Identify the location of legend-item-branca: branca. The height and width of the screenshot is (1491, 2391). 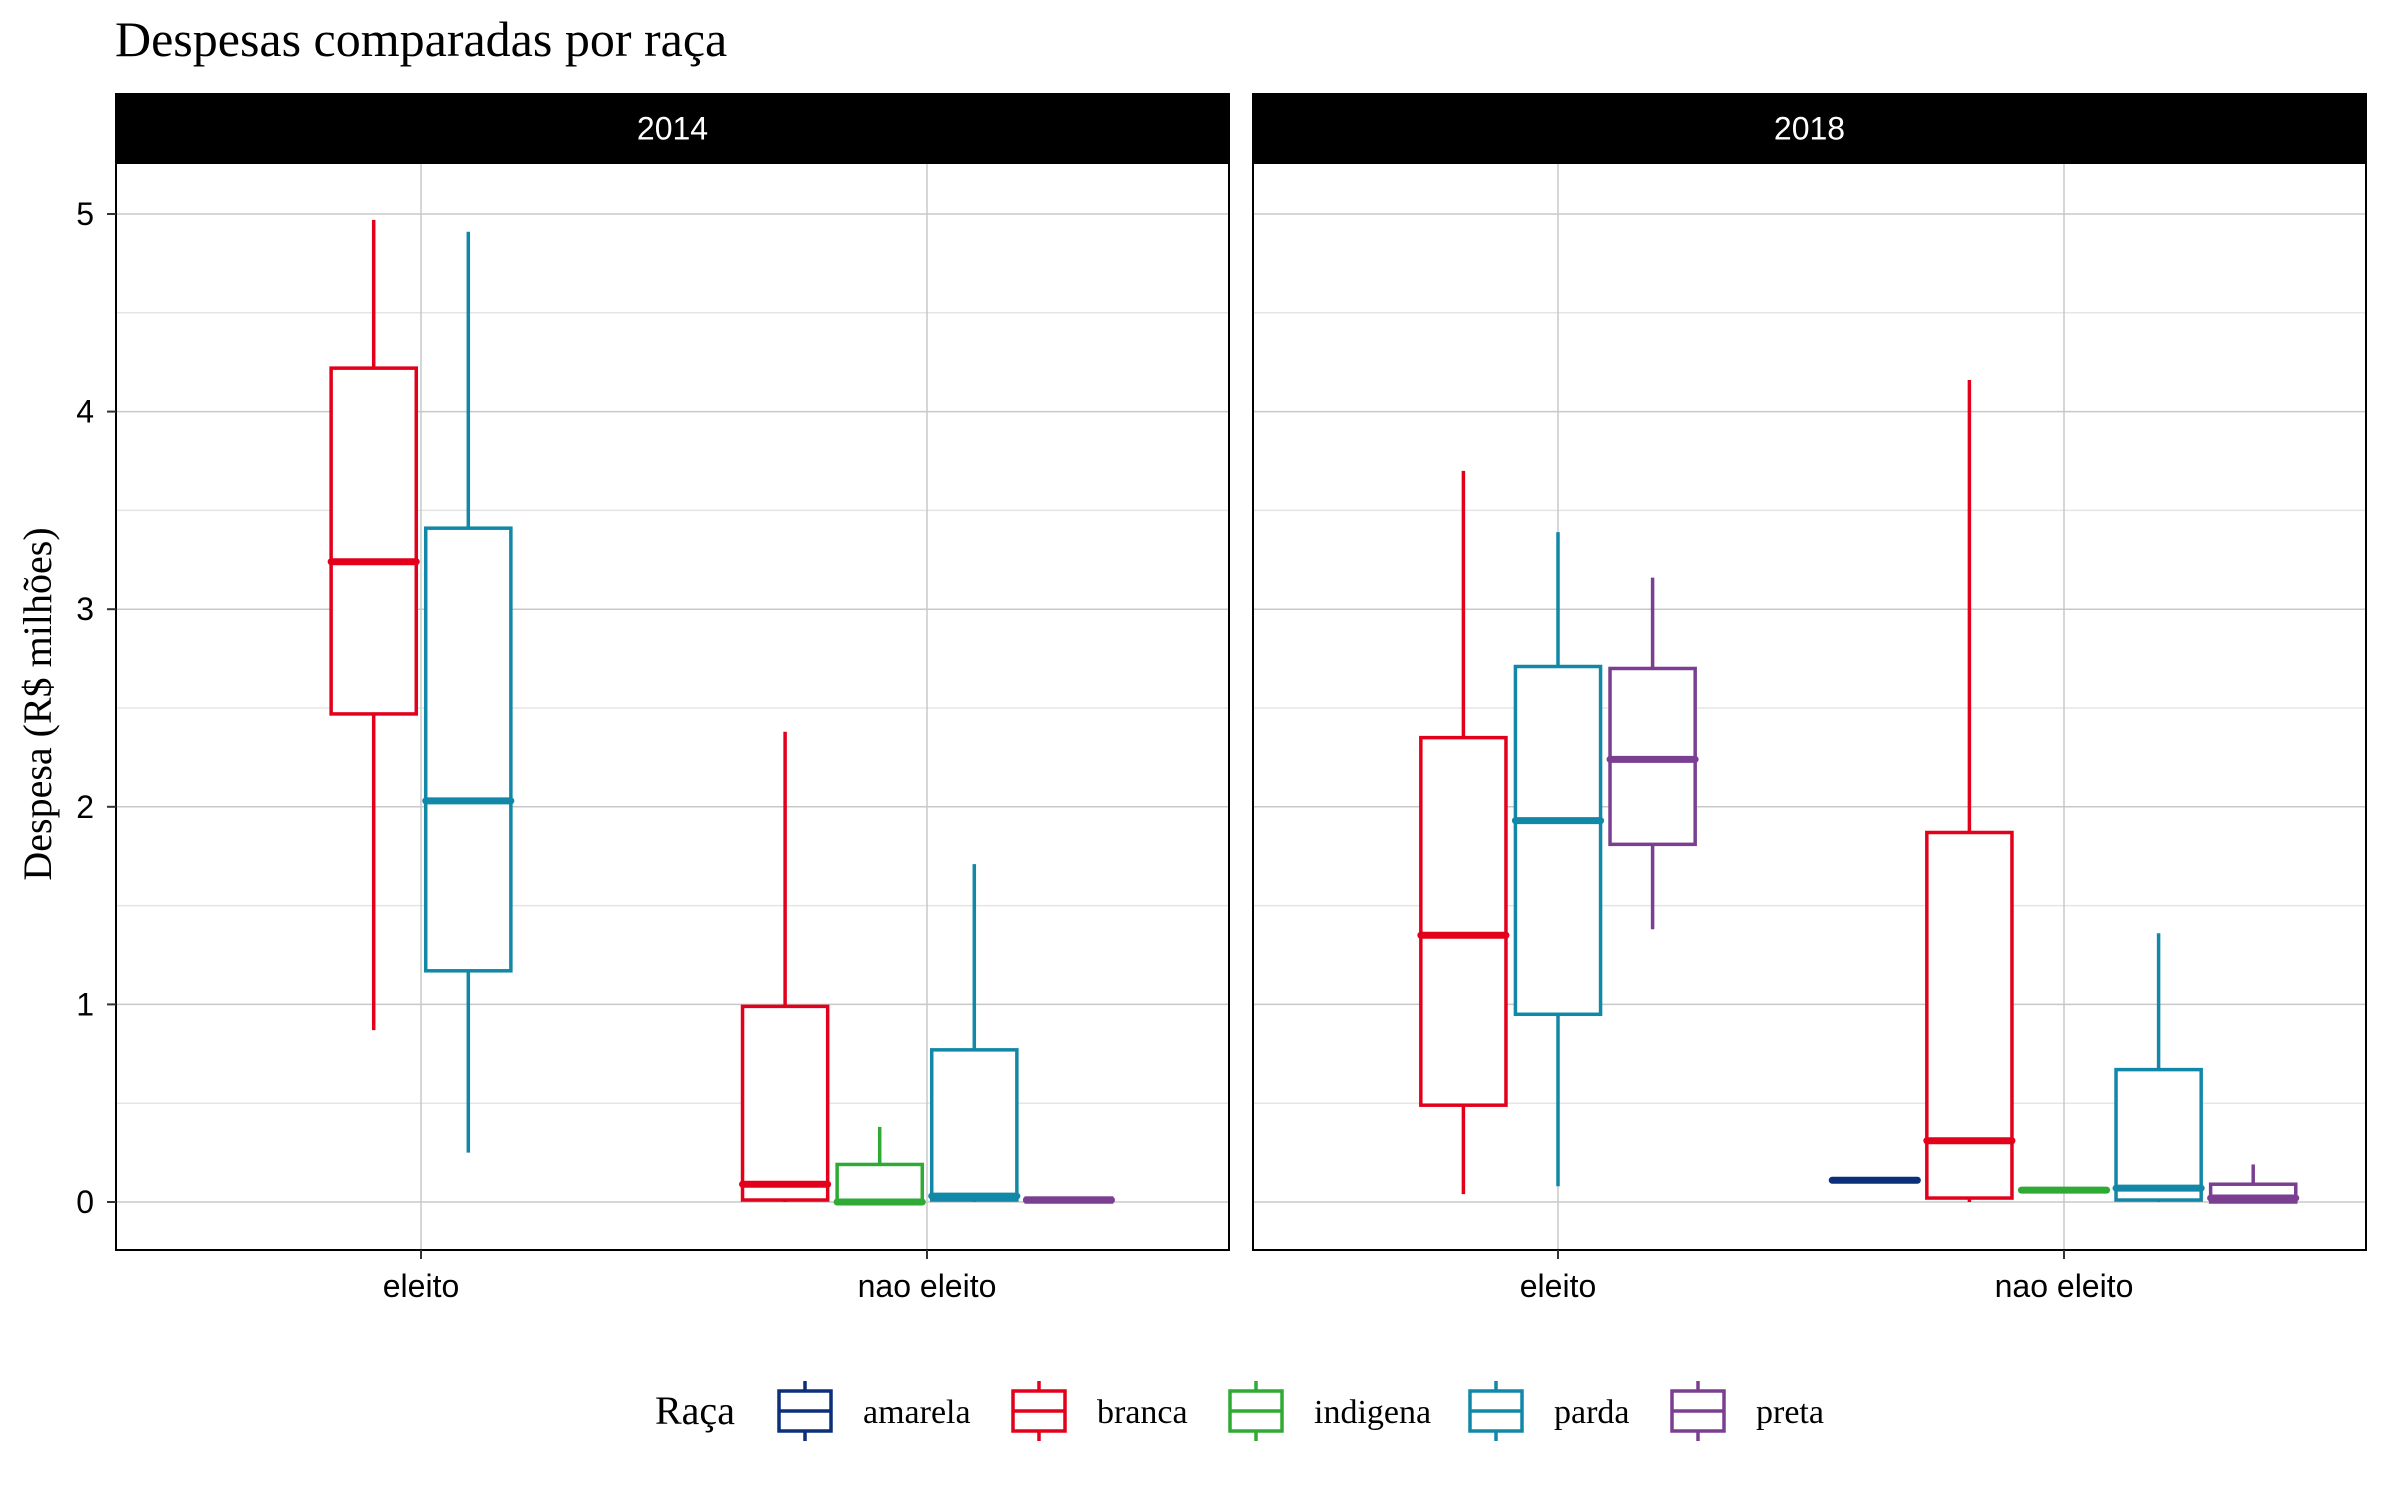
(1099, 1411).